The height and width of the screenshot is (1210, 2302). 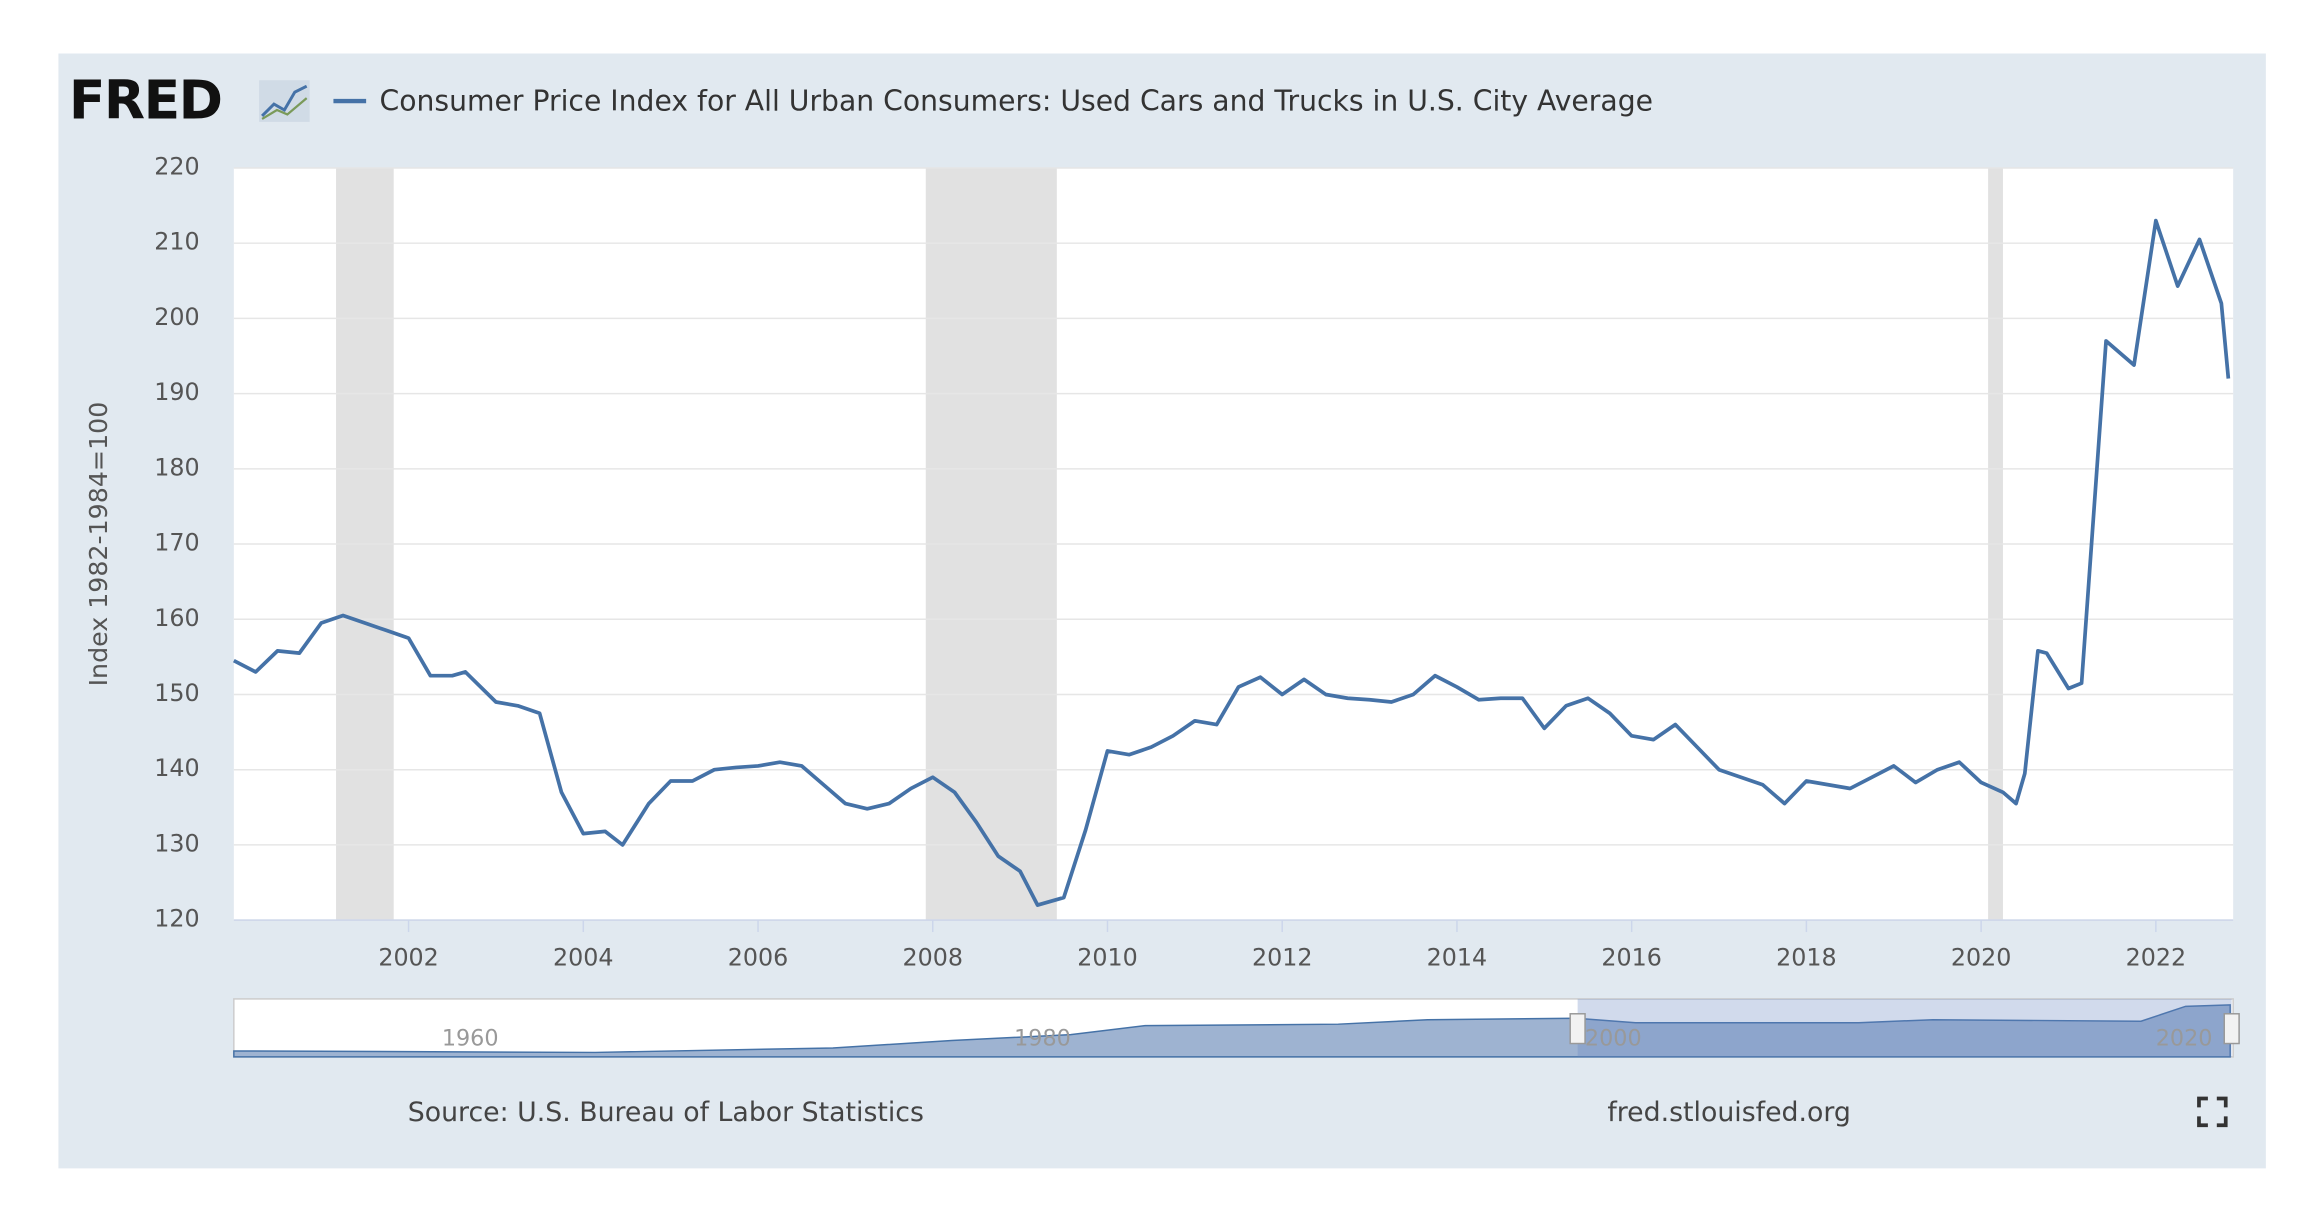 I want to click on x-tick-label: 2004, so click(x=583, y=957).